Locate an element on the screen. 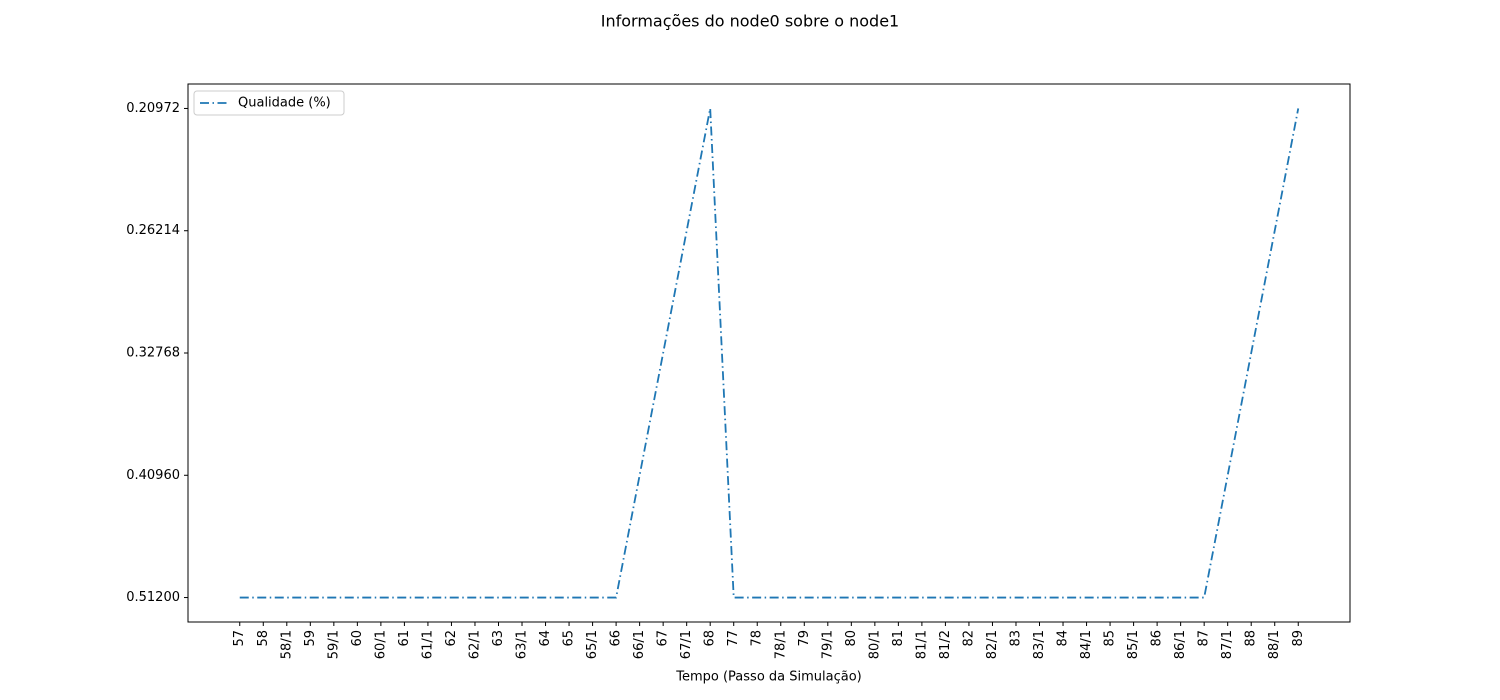 The image size is (1500, 700). x-tick-label: 61/1 is located at coordinates (427, 644).